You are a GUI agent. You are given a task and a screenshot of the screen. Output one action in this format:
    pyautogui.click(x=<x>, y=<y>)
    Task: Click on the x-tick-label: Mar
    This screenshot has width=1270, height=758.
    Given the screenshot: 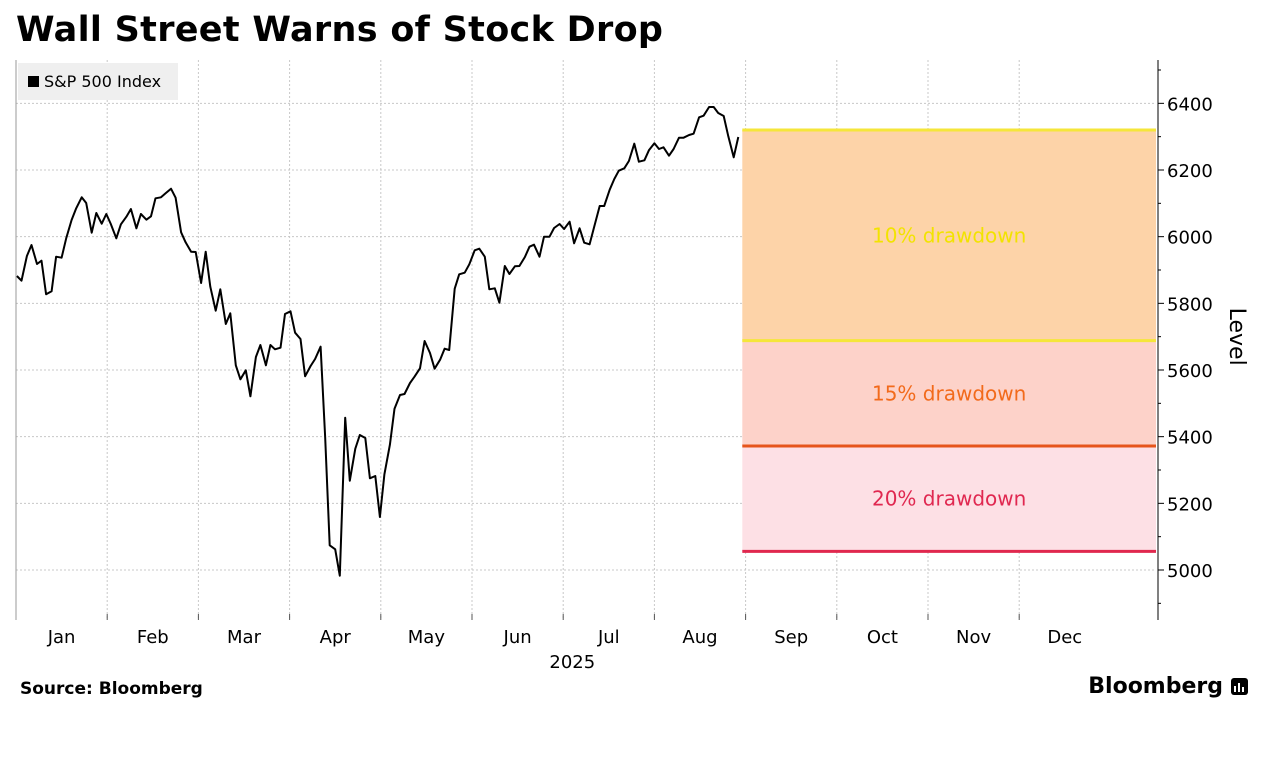 What is the action you would take?
    pyautogui.click(x=244, y=637)
    